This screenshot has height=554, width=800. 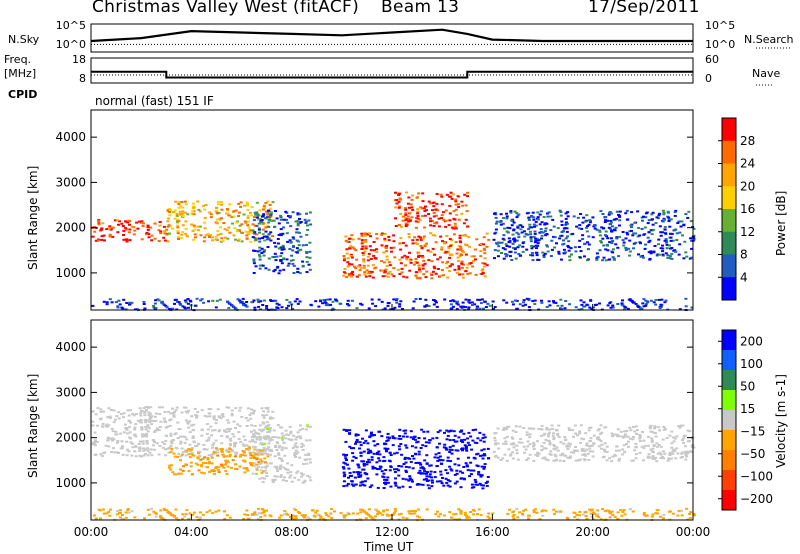 I want to click on nsearch-ytick-bottom: 10^0, so click(x=720, y=44).